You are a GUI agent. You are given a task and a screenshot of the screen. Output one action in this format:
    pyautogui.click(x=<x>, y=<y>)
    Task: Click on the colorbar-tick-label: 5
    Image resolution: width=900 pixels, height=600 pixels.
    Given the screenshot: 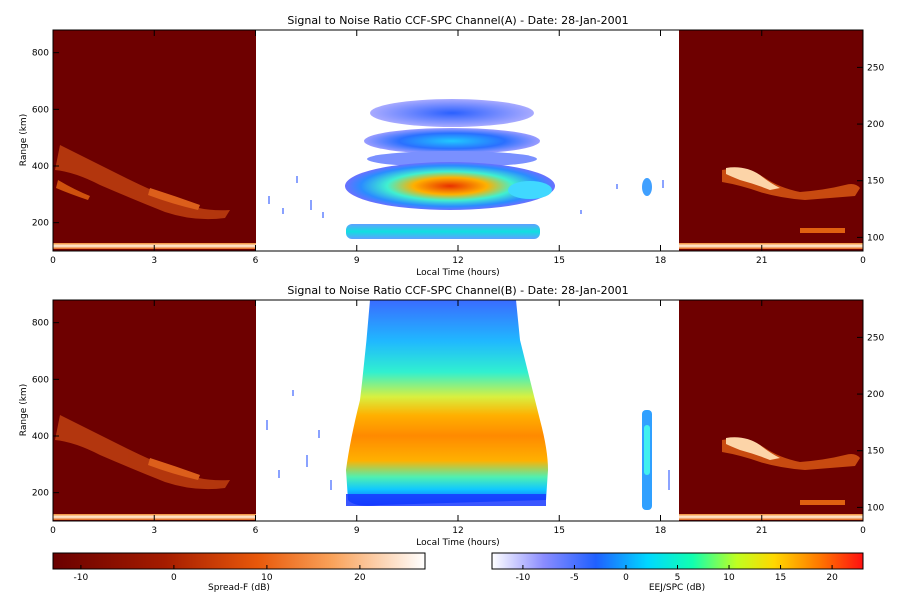 What is the action you would take?
    pyautogui.click(x=678, y=578)
    